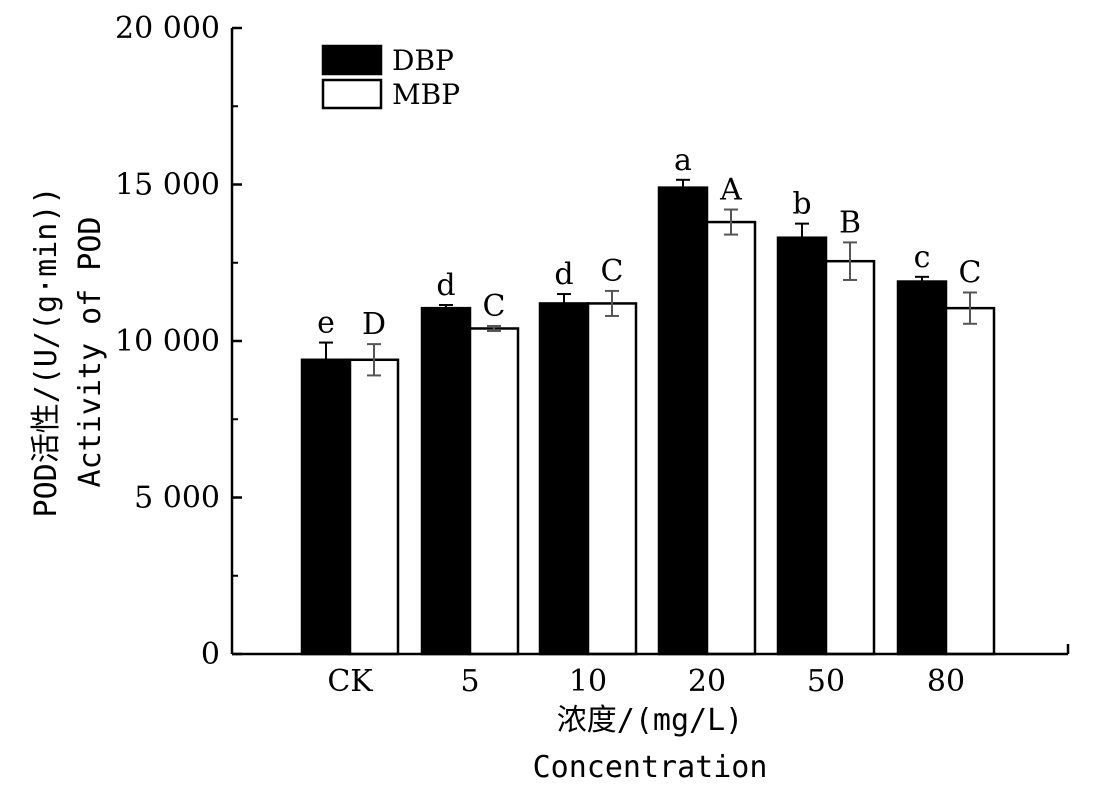 The height and width of the screenshot is (802, 1102). I want to click on legend-label-mbp: MBP, so click(426, 94).